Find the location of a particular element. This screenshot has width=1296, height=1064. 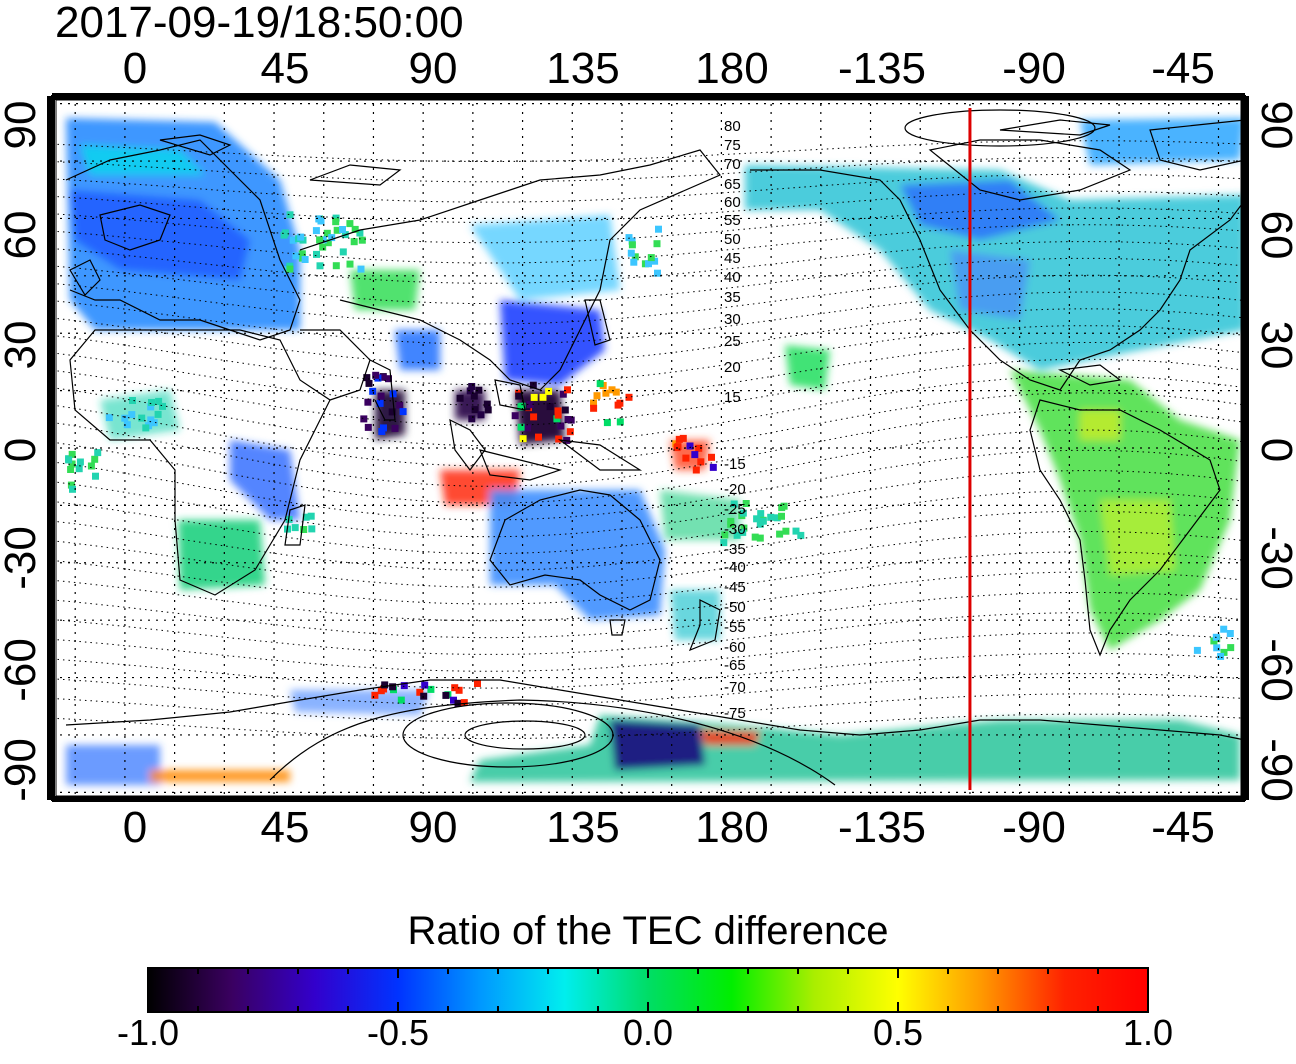

bottom-tick-label: -90 is located at coordinates (1034, 827).